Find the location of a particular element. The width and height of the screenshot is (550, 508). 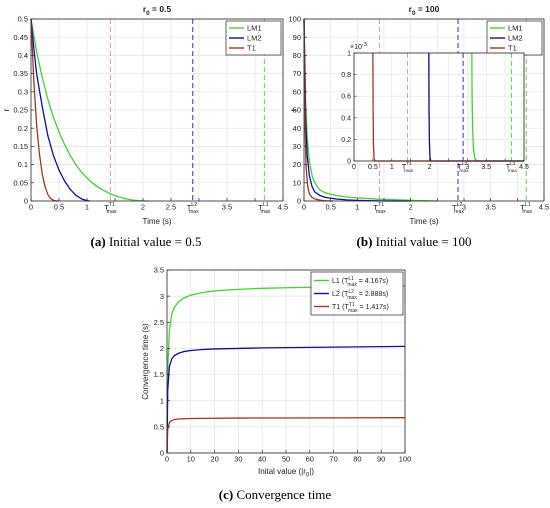

inset-exponent-label: ×10⁻³ is located at coordinates (358, 46).